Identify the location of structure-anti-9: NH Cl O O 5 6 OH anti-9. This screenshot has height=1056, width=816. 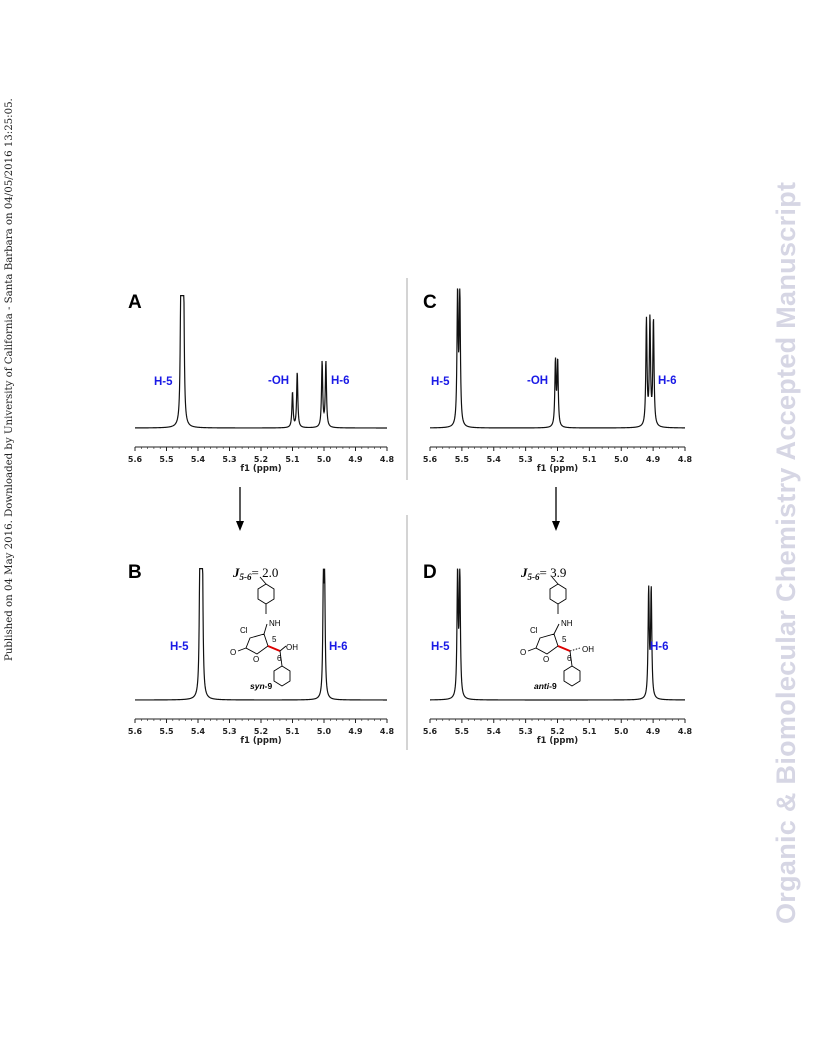
(557, 633).